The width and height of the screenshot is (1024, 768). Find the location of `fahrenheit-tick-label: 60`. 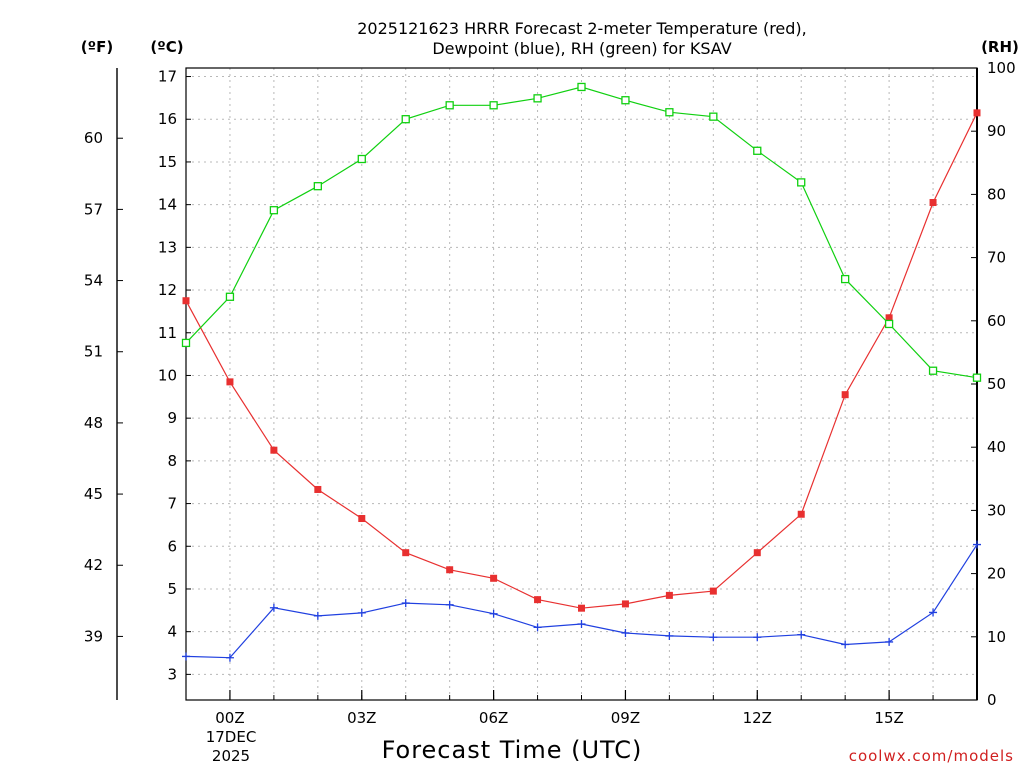

fahrenheit-tick-label: 60 is located at coordinates (93, 138).